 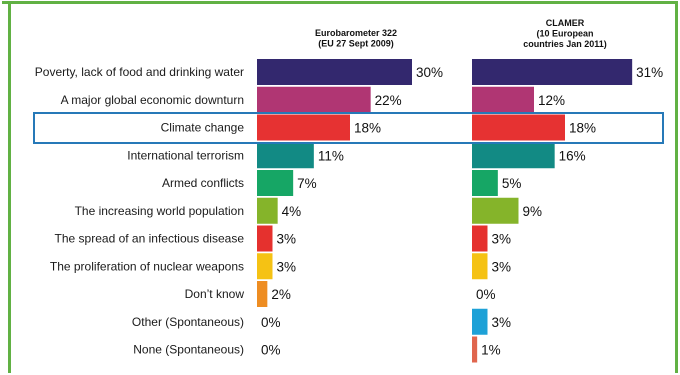 I want to click on frame-right-border, so click(x=676, y=187).